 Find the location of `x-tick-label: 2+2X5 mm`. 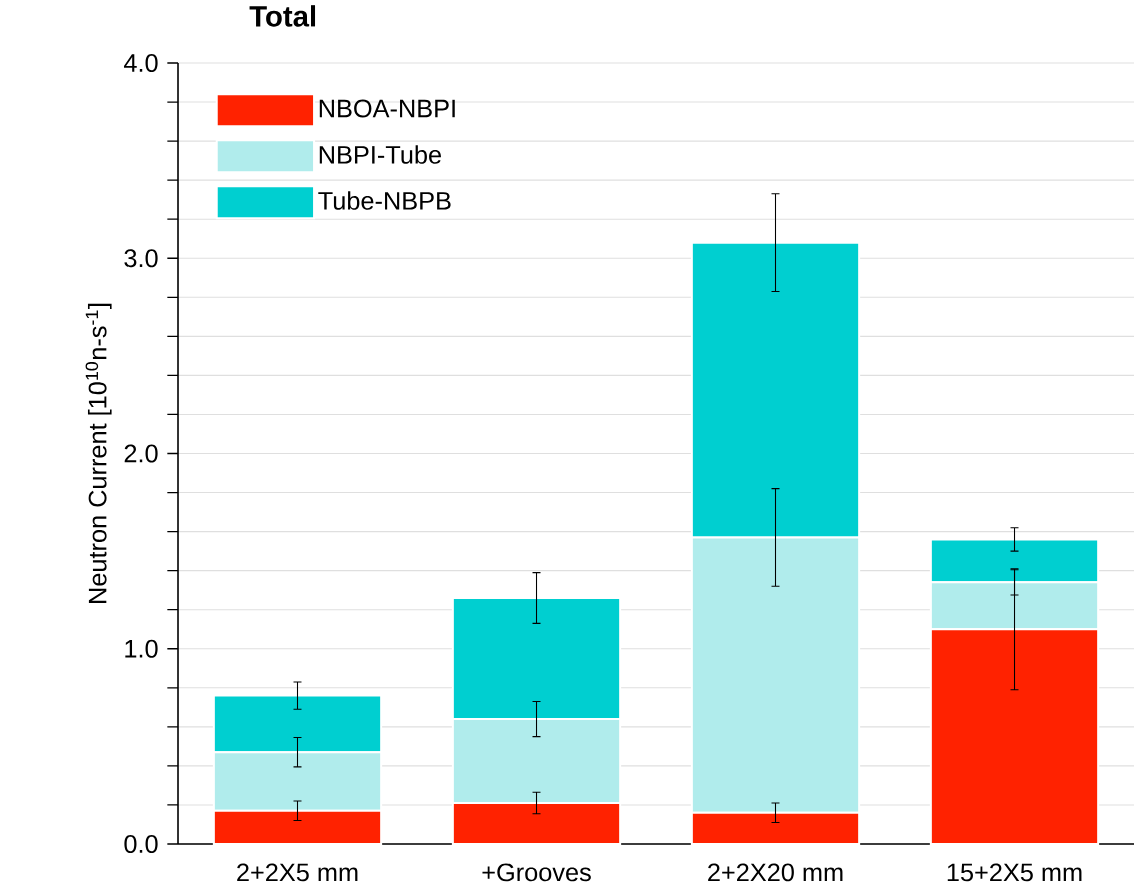

x-tick-label: 2+2X5 mm is located at coordinates (297, 872).